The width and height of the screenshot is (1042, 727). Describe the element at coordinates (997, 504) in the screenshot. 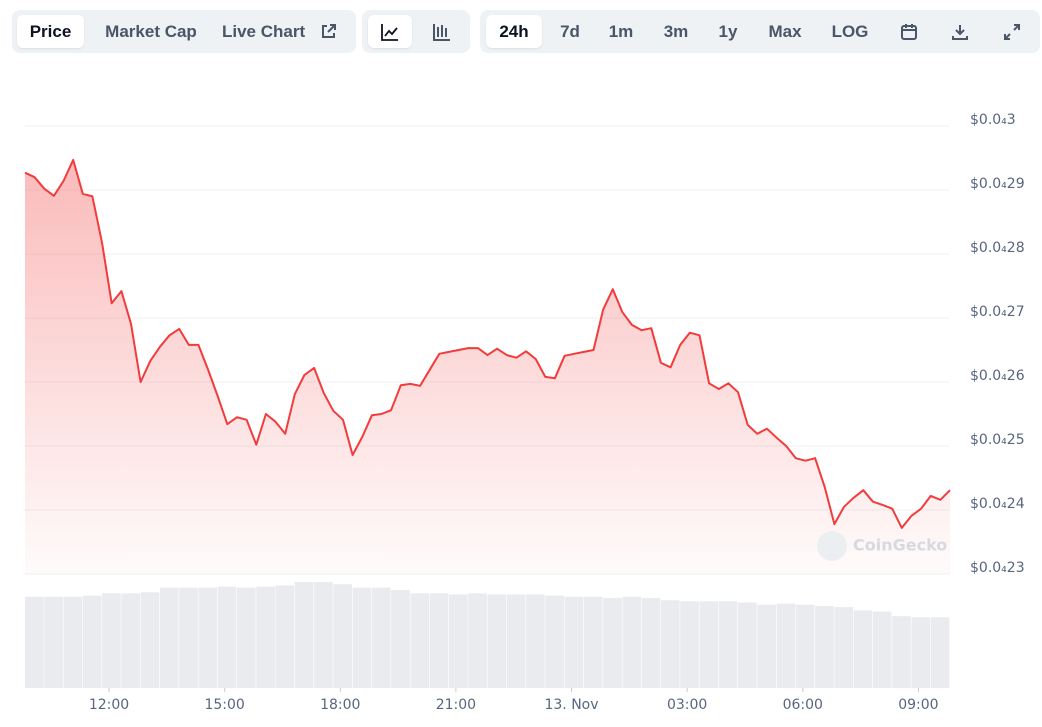

I see `y-tick-label: $0.0₄24` at that location.